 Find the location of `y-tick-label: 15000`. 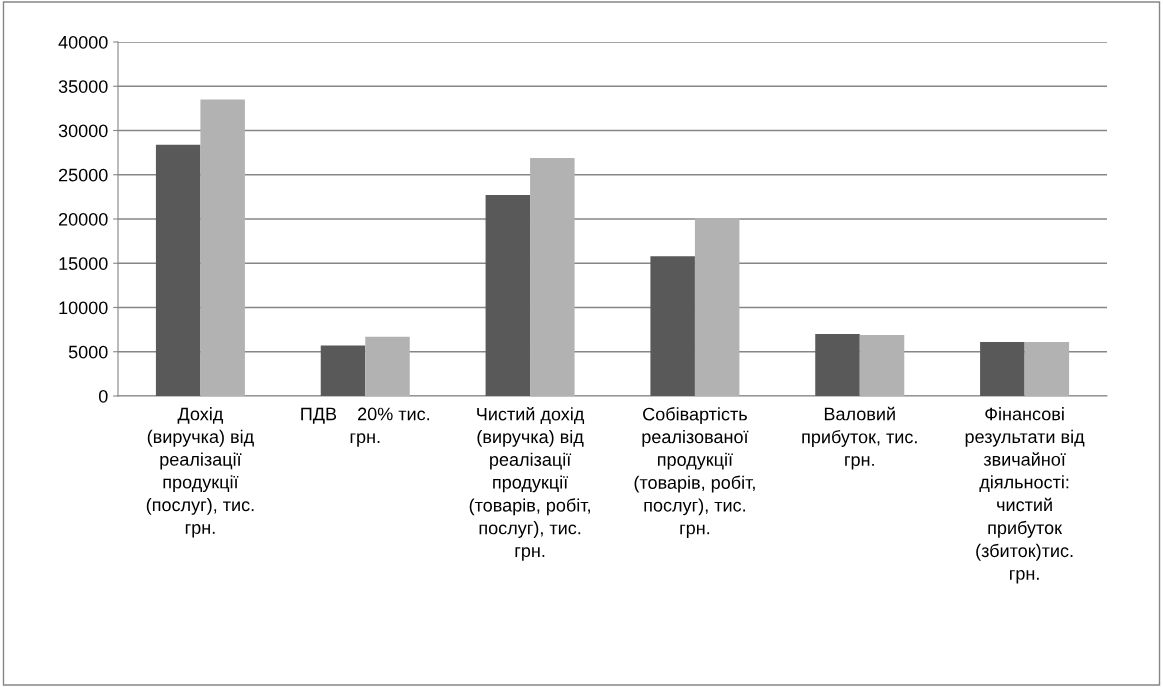

y-tick-label: 15000 is located at coordinates (83, 263).